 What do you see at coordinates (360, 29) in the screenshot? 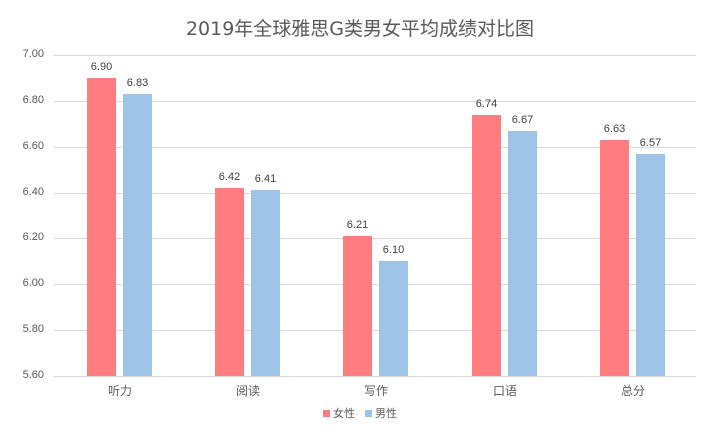
I see `chart-title: 2019年全球雅思G类男女平均成绩对比图` at bounding box center [360, 29].